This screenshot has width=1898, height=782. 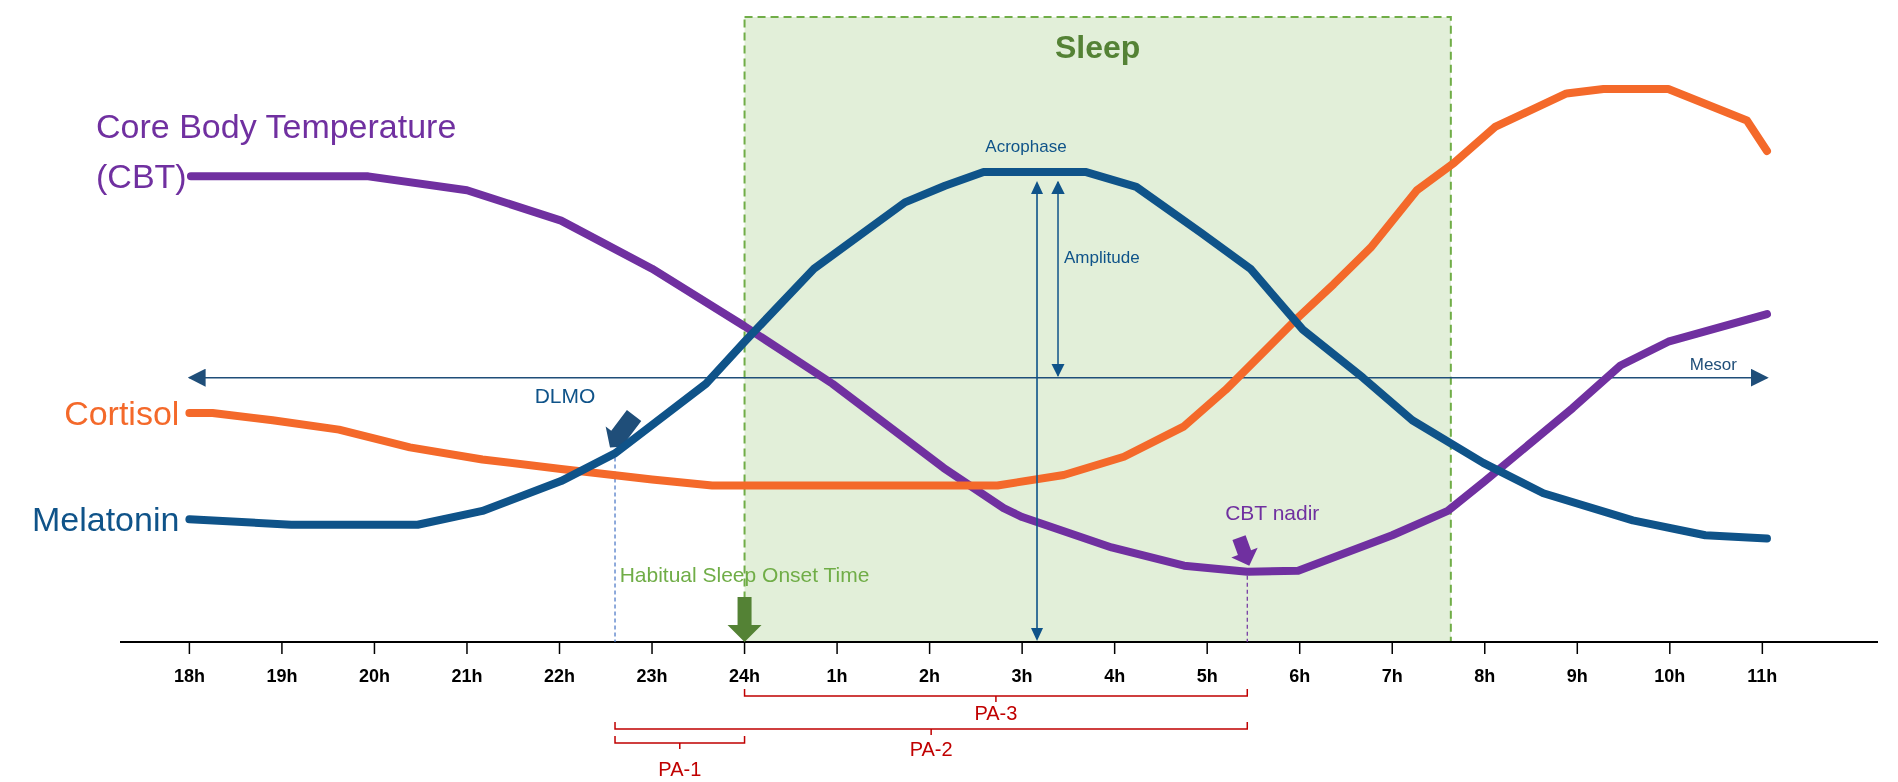 I want to click on series-label: Core Body Temperature (CBT), so click(x=276, y=151).